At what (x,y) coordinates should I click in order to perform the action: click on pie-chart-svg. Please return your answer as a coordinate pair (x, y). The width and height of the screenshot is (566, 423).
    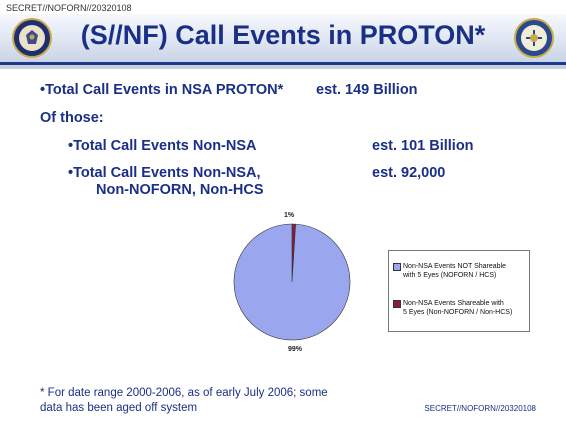
    Looking at the image, I should click on (292, 282).